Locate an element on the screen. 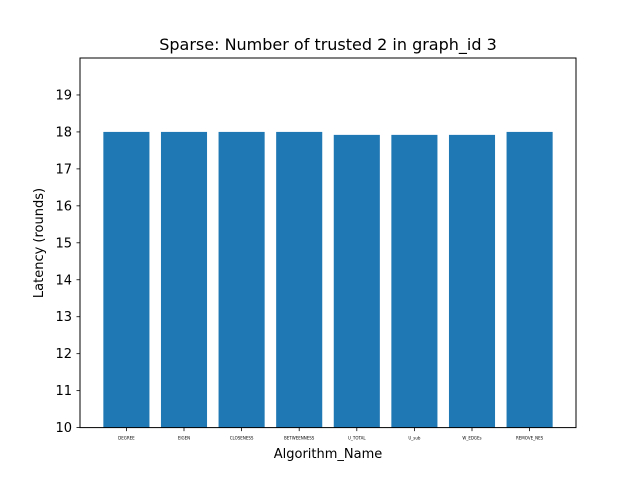  y-axis: 10 11 12 13 14 15 16 17 18 19 is located at coordinates (67, 262).